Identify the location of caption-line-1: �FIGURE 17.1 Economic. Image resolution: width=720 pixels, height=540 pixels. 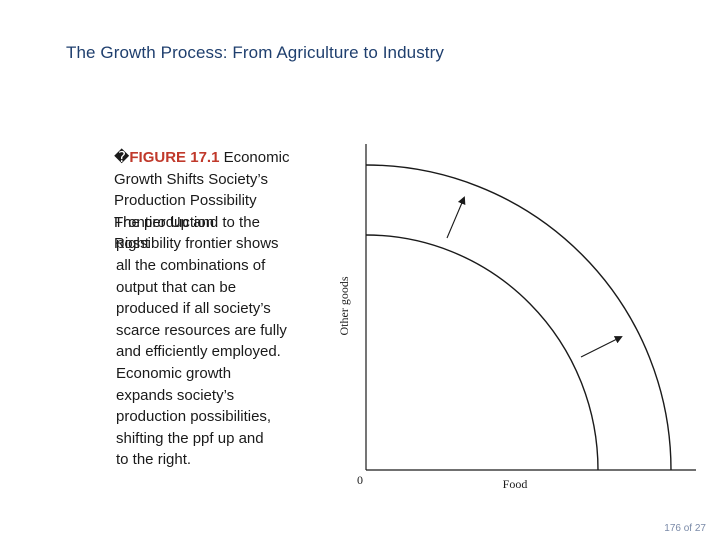
(212, 158).